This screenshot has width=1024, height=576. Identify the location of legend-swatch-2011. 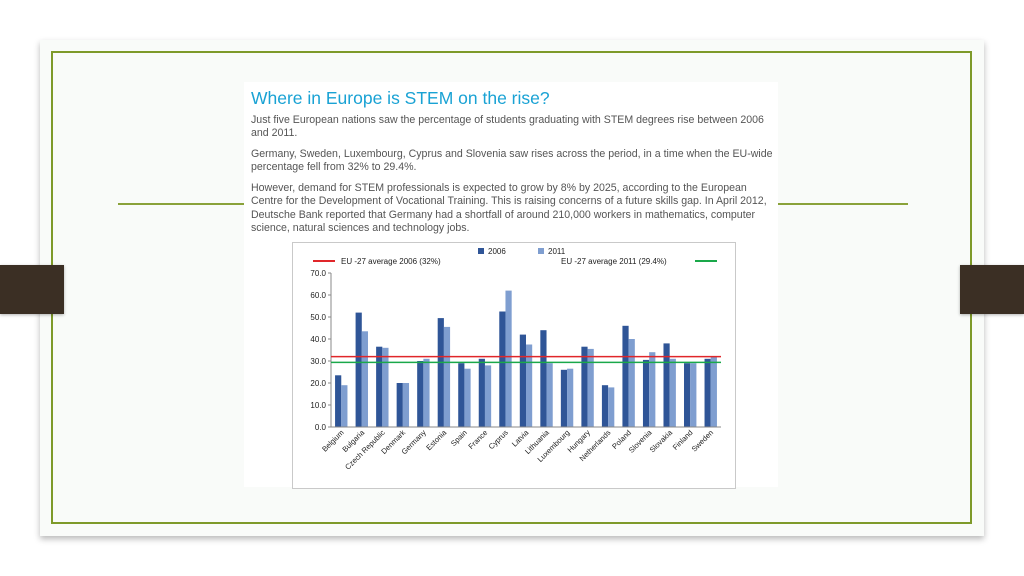
(541, 251).